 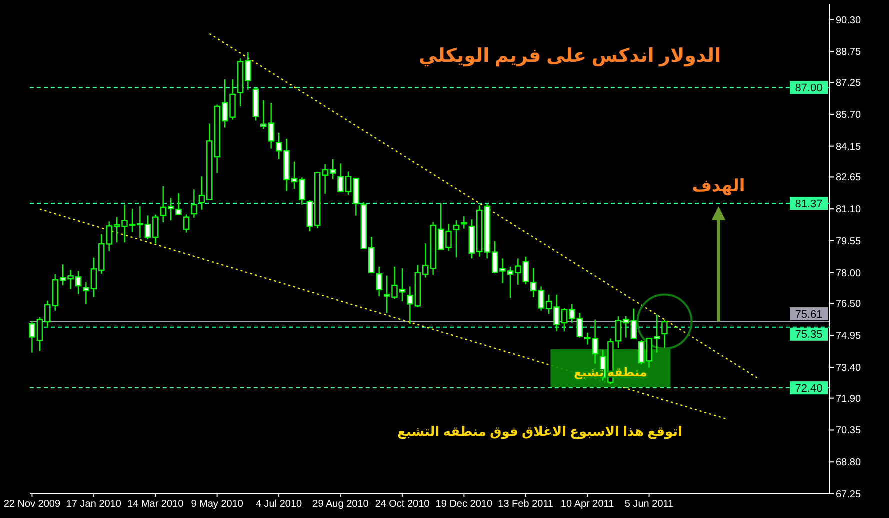 What do you see at coordinates (464, 504) in the screenshot?
I see `x-tick-label: 19 Dec 2010` at bounding box center [464, 504].